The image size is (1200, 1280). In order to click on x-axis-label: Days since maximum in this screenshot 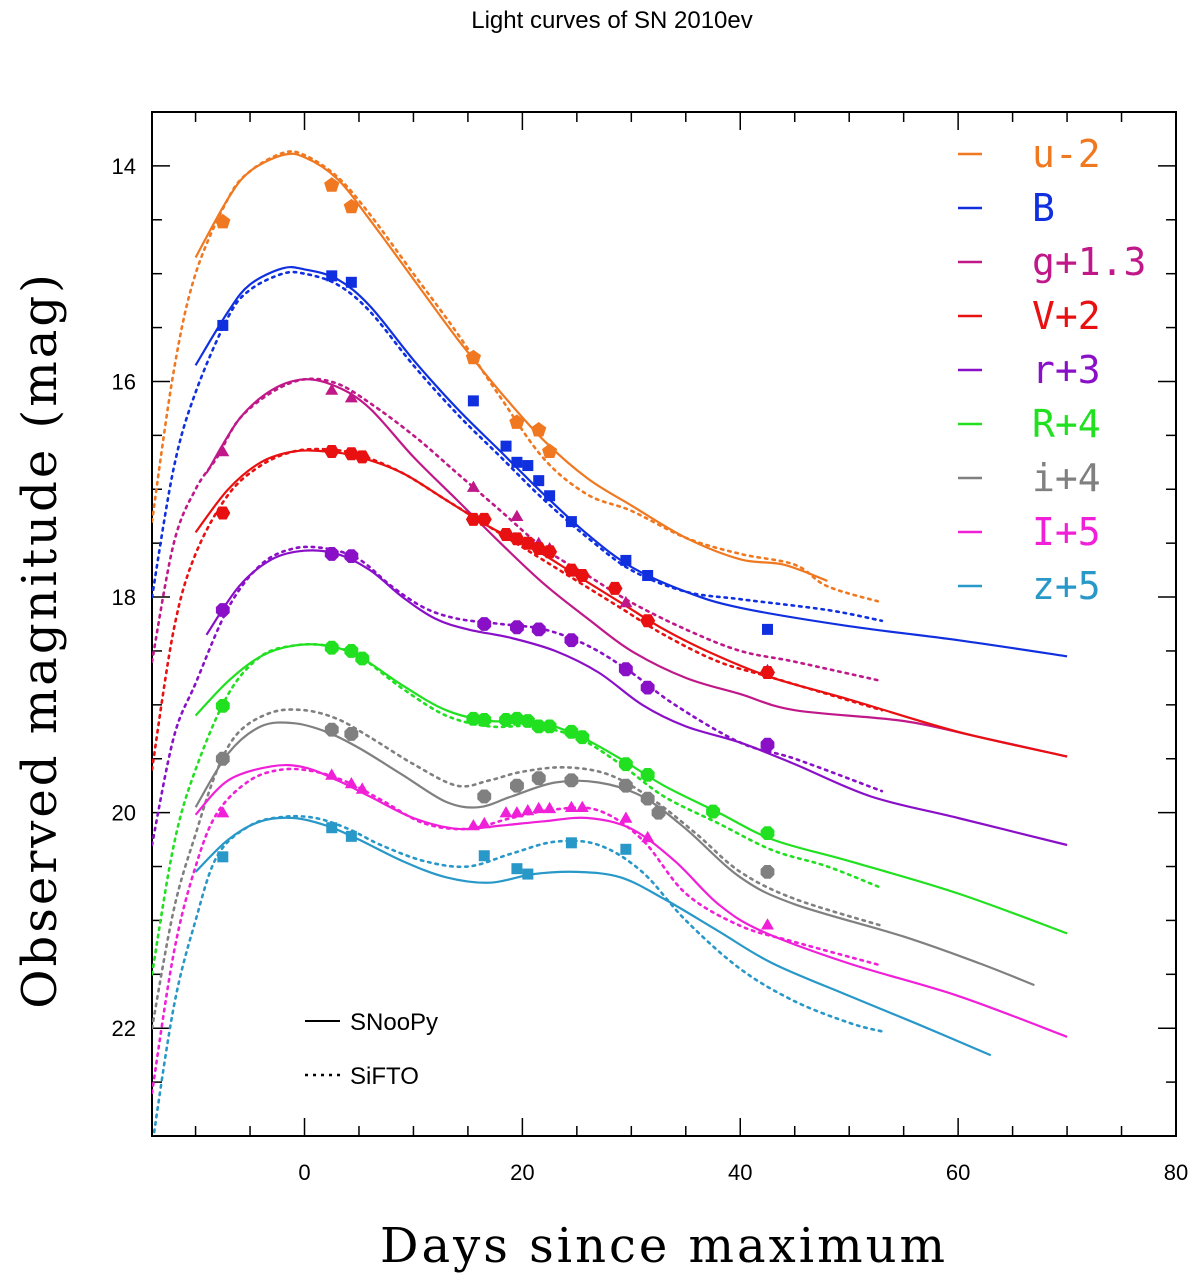, I will do `click(664, 1246)`.